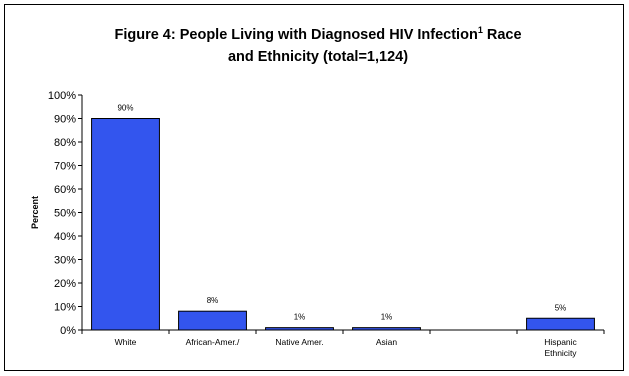 Image resolution: width=629 pixels, height=376 pixels. What do you see at coordinates (65, 190) in the screenshot?
I see `y-tick-label: 60%` at bounding box center [65, 190].